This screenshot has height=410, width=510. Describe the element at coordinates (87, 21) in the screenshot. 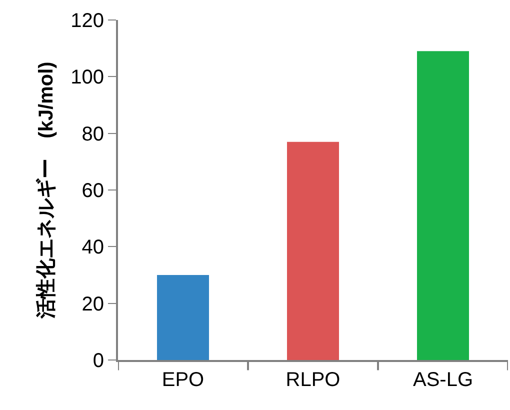

I see `y-tick-label: 120` at that location.